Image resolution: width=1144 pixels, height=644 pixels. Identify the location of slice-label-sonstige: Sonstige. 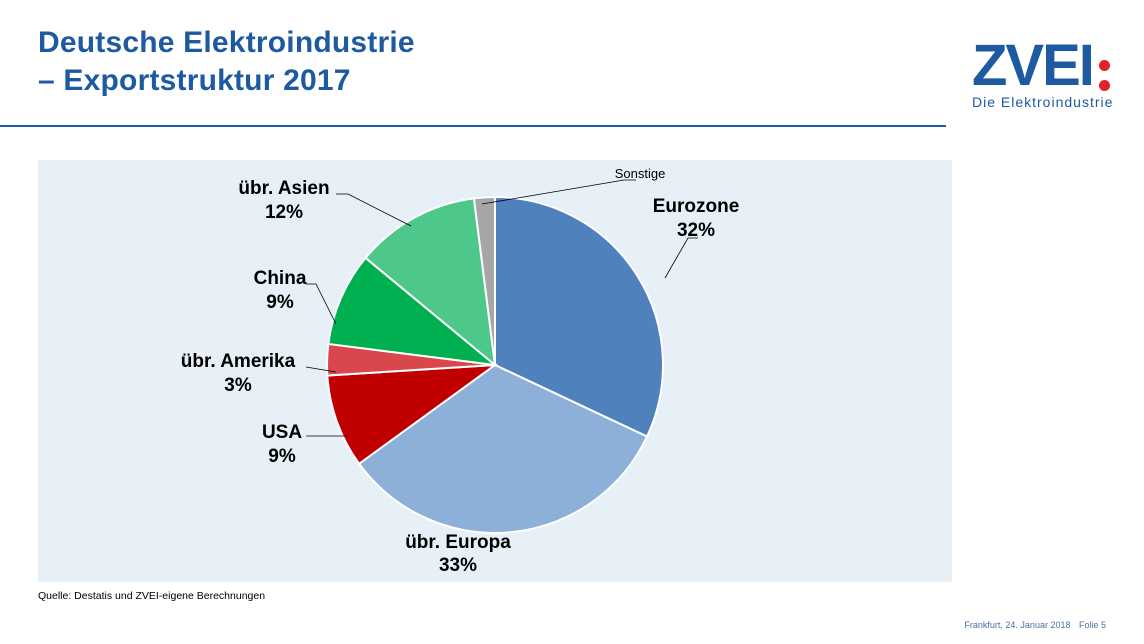
(640, 173).